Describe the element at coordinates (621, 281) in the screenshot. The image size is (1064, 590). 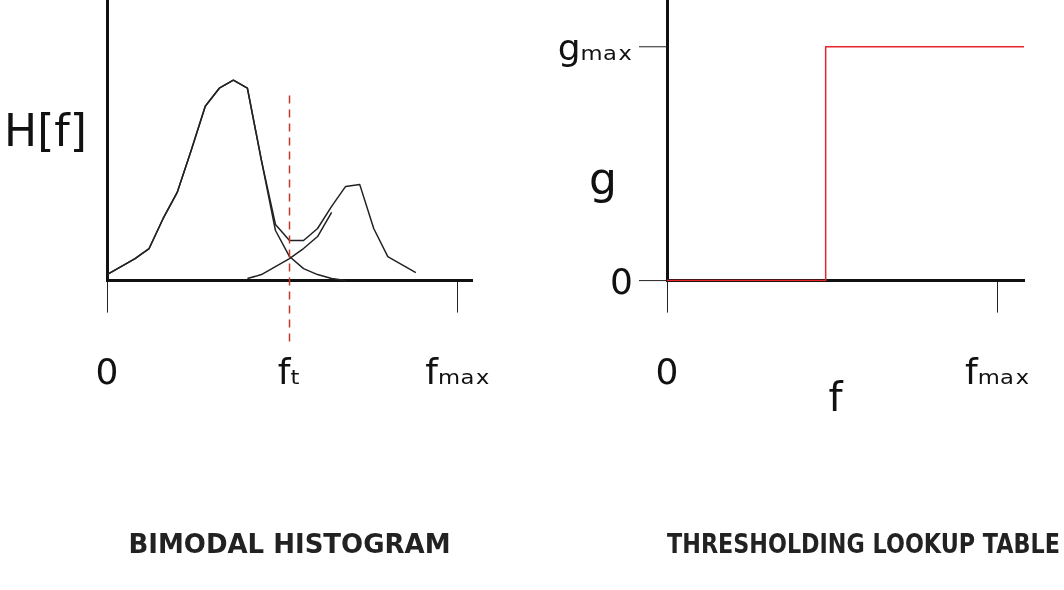
I see `ref-line-label: 0` at that location.